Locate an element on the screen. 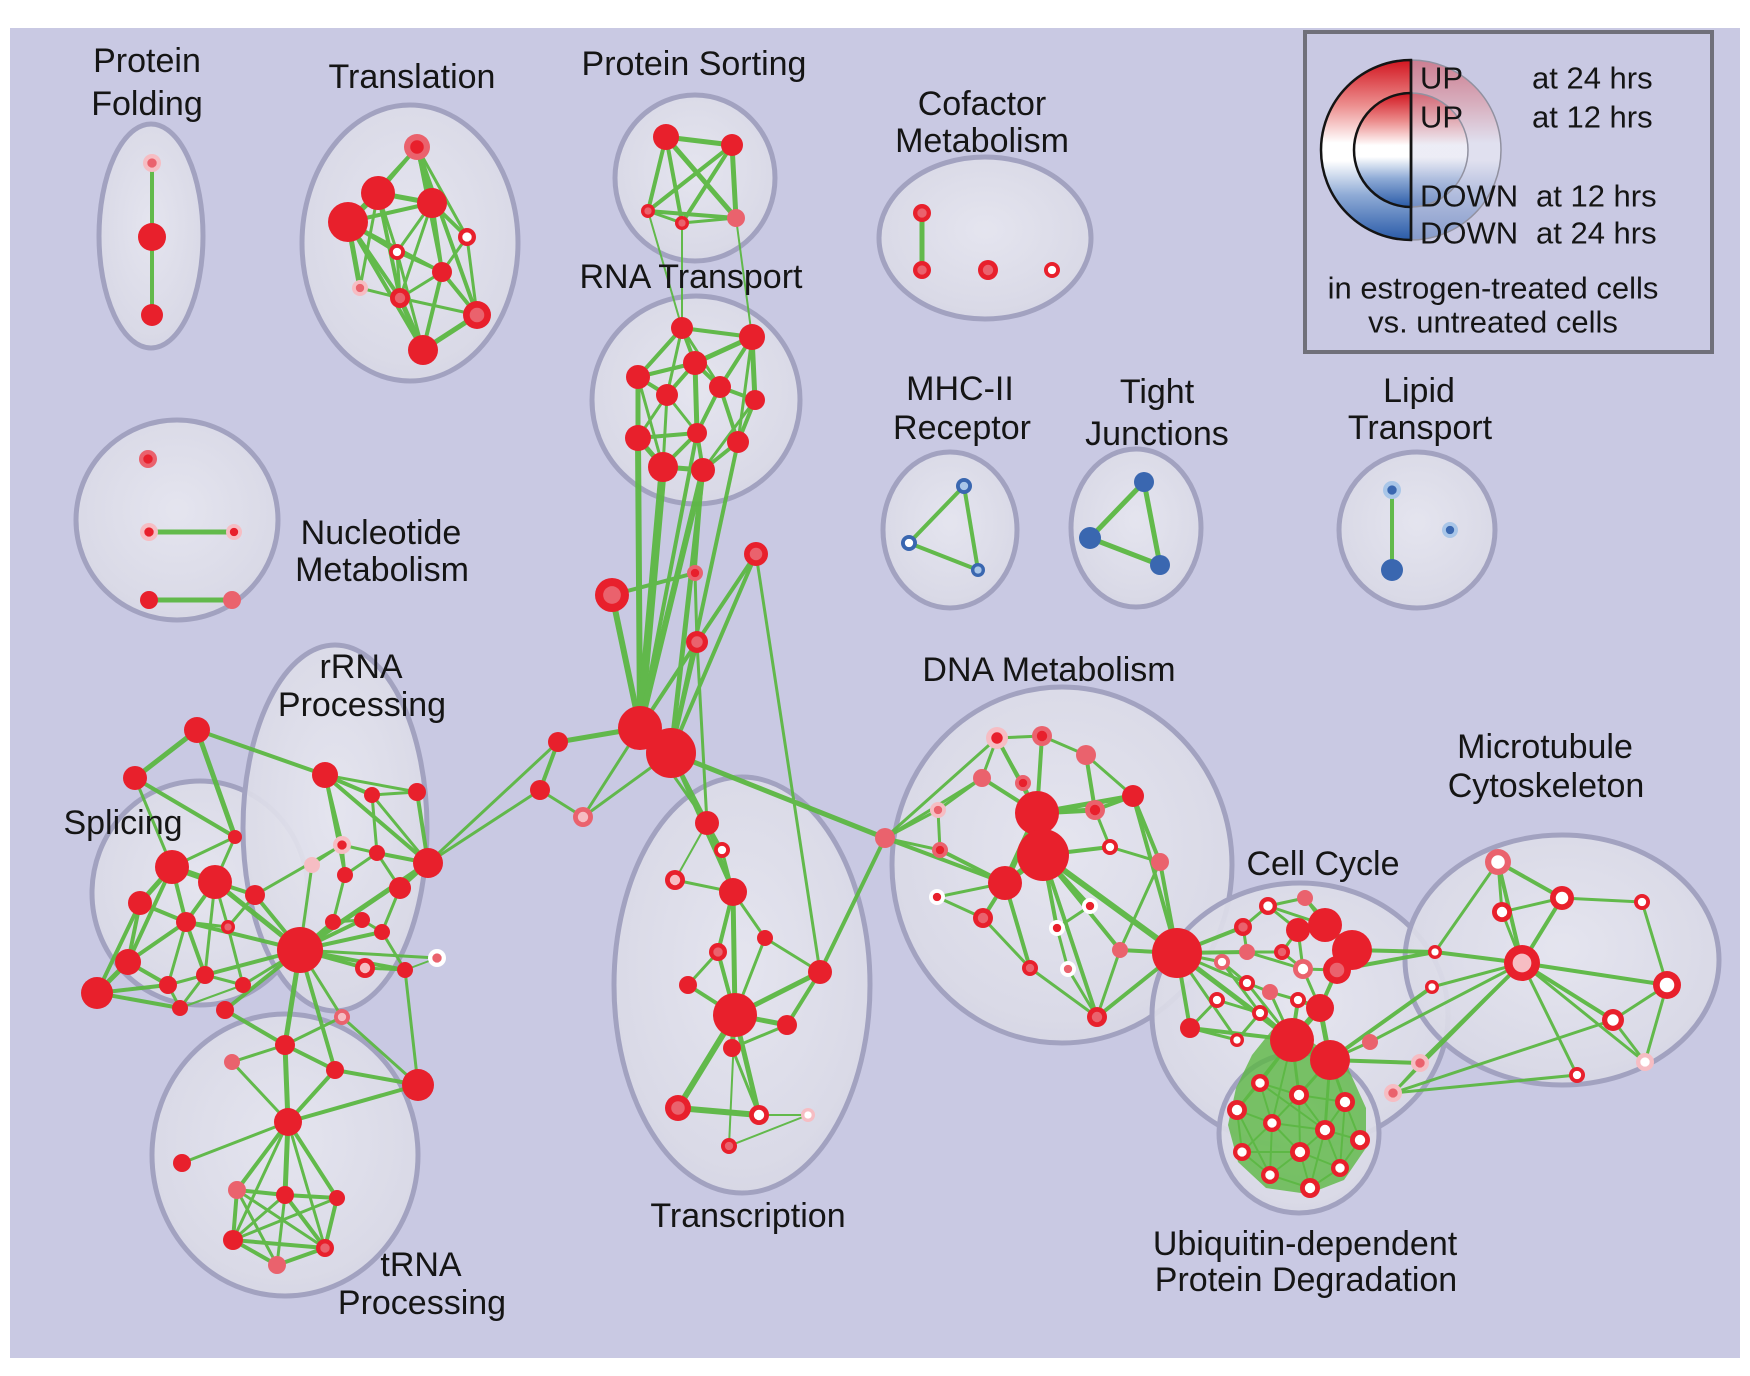  gene-node-m3 is located at coordinates (978, 570).